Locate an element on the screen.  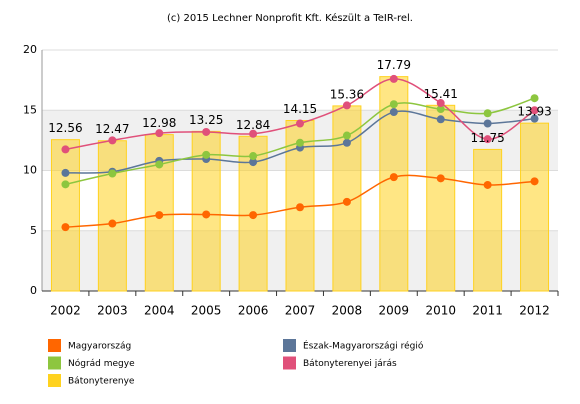
data-label: 12.98 is located at coordinates (159, 123).